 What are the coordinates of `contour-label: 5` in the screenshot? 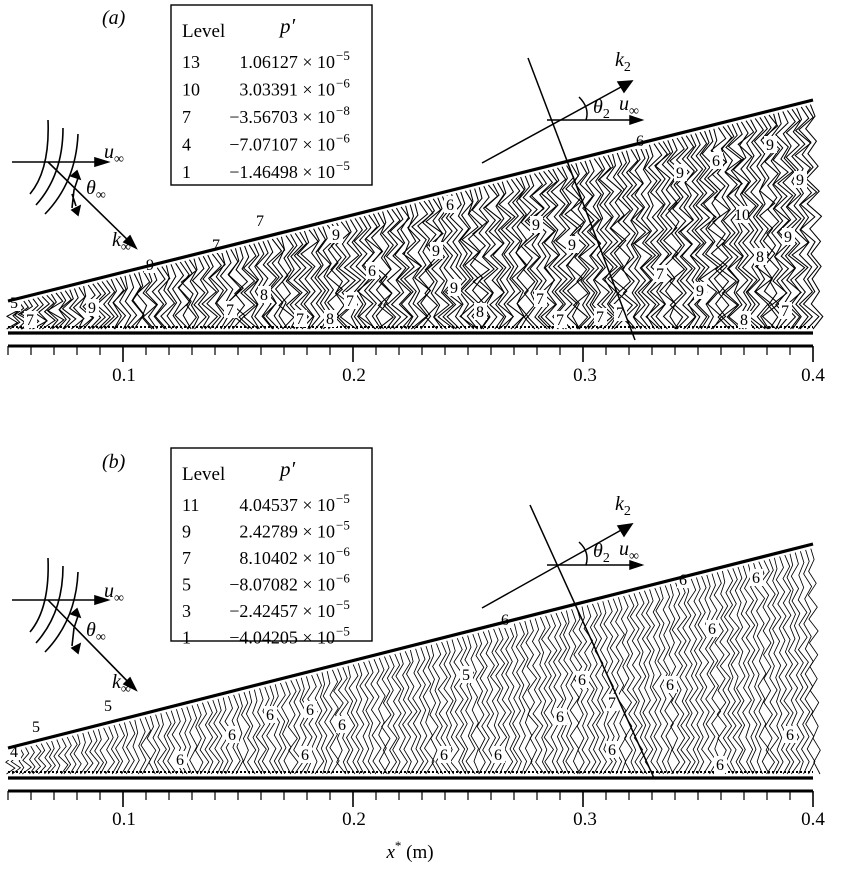 It's located at (108, 706).